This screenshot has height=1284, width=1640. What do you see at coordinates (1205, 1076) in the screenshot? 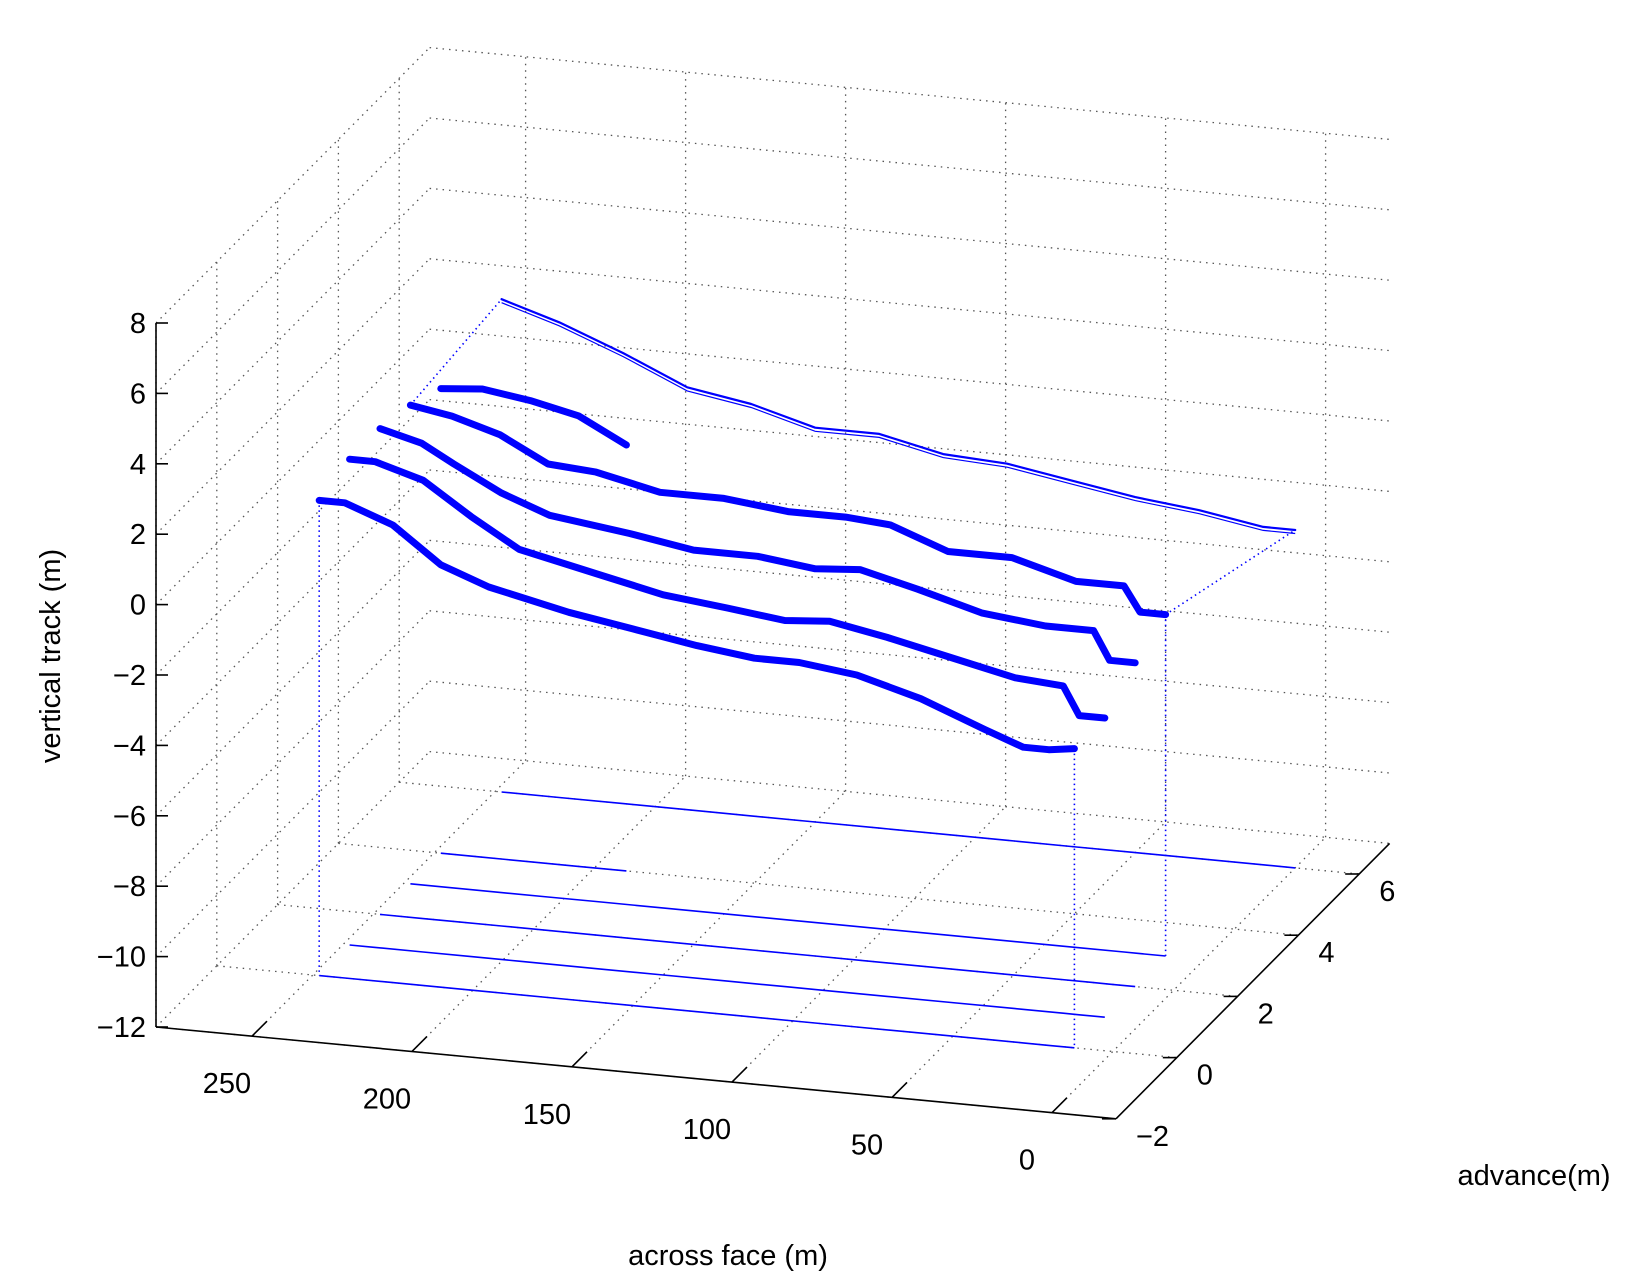
I see `y-tick-label: 0` at bounding box center [1205, 1076].